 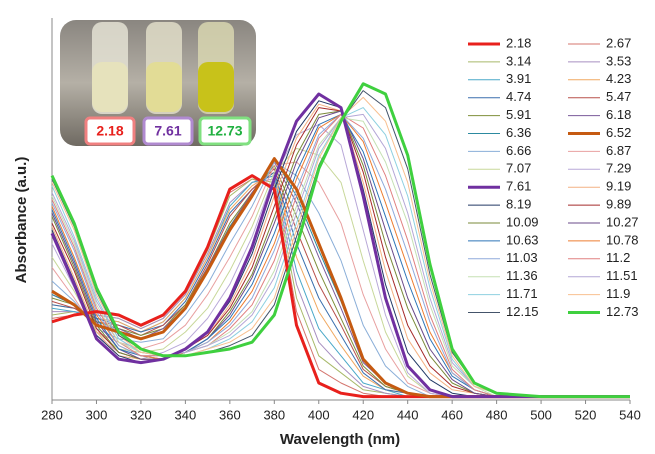 I want to click on x-tick-label: 520, so click(x=586, y=414).